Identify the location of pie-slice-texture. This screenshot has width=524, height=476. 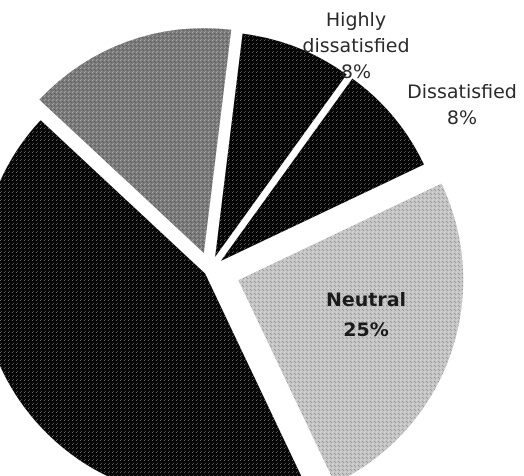
(281, 145).